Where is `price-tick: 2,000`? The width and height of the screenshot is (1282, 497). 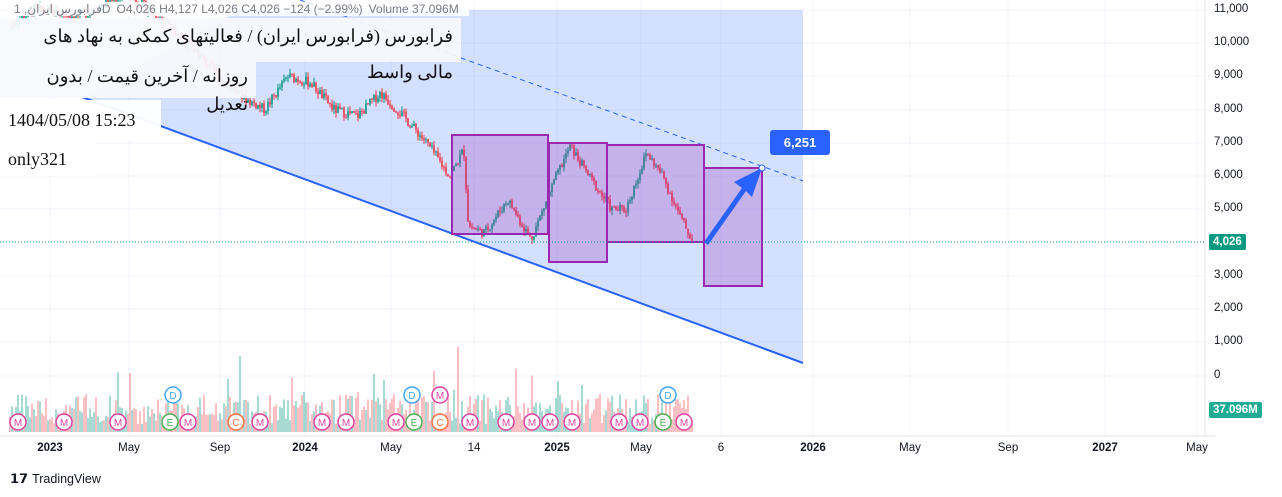 price-tick: 2,000 is located at coordinates (1228, 308).